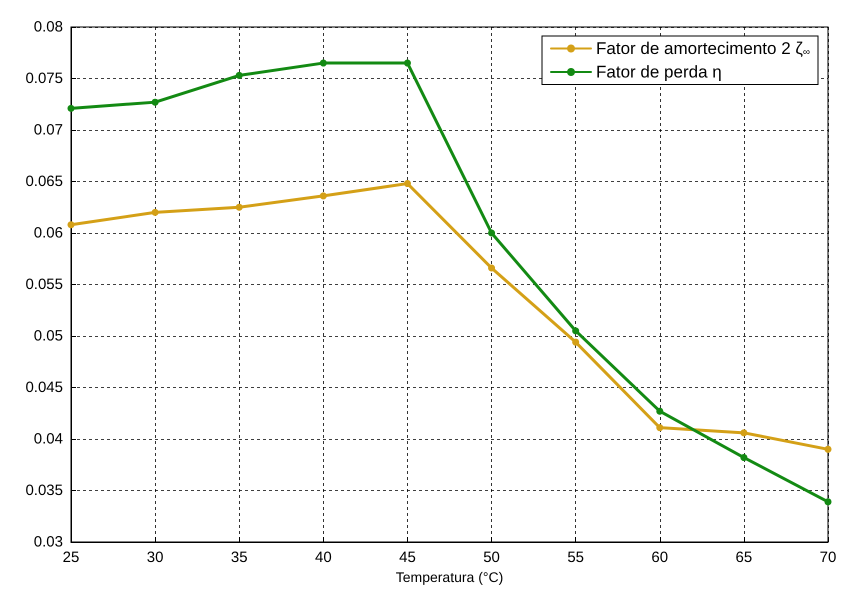 The height and width of the screenshot is (601, 850). What do you see at coordinates (155, 557) in the screenshot?
I see `x-tick-label: 30` at bounding box center [155, 557].